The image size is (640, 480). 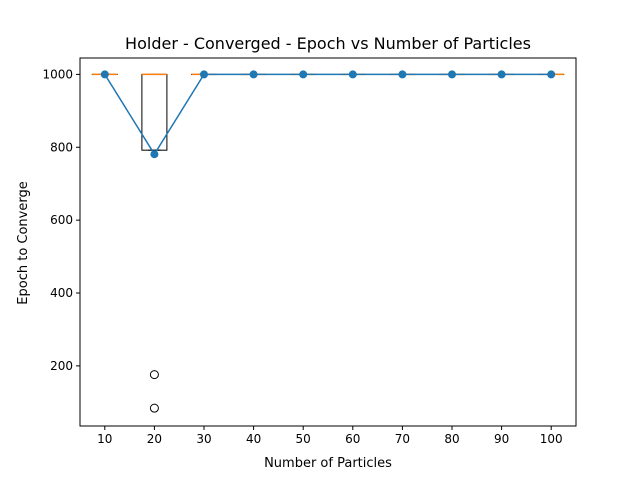 What do you see at coordinates (328, 463) in the screenshot?
I see `x-axis-label: Number of Particles` at bounding box center [328, 463].